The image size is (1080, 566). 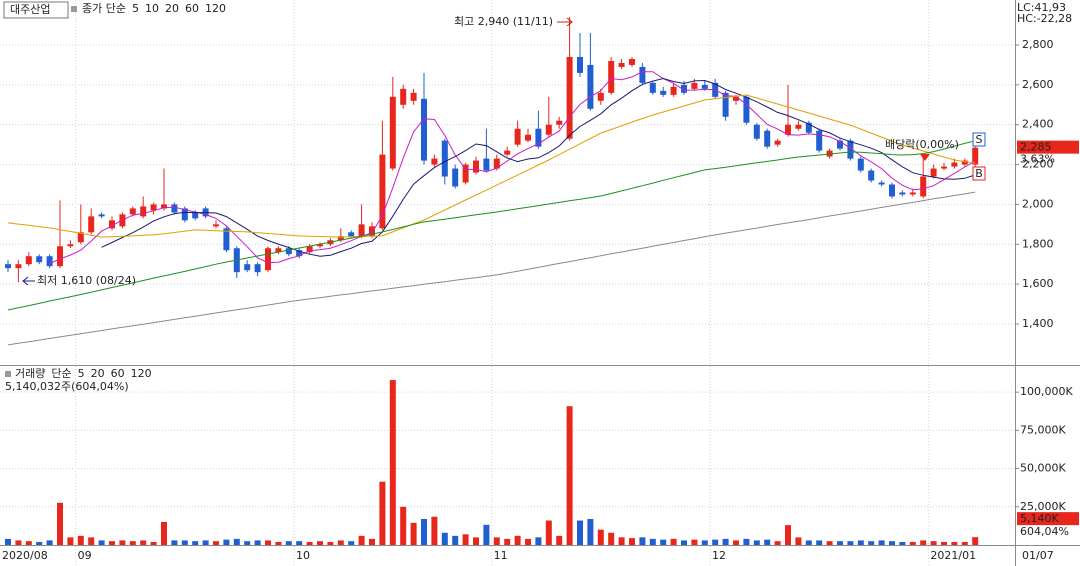 I want to click on indicator: LC:41,93, so click(x=1041, y=7).